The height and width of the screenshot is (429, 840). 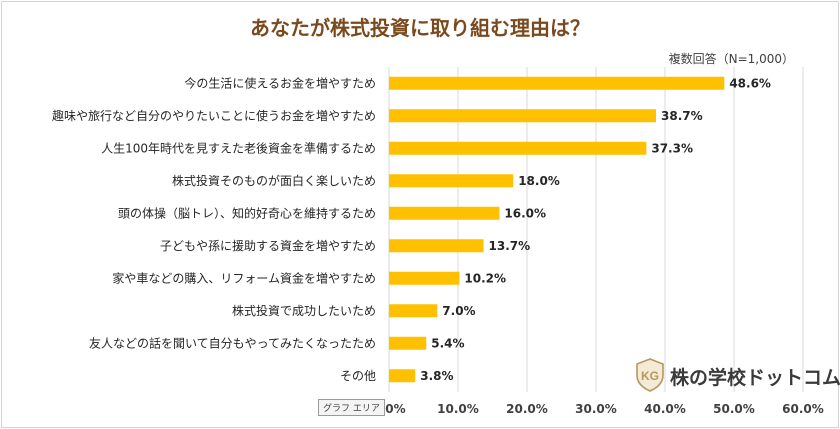 I want to click on logo-shield-icon: KG, so click(x=650, y=375).